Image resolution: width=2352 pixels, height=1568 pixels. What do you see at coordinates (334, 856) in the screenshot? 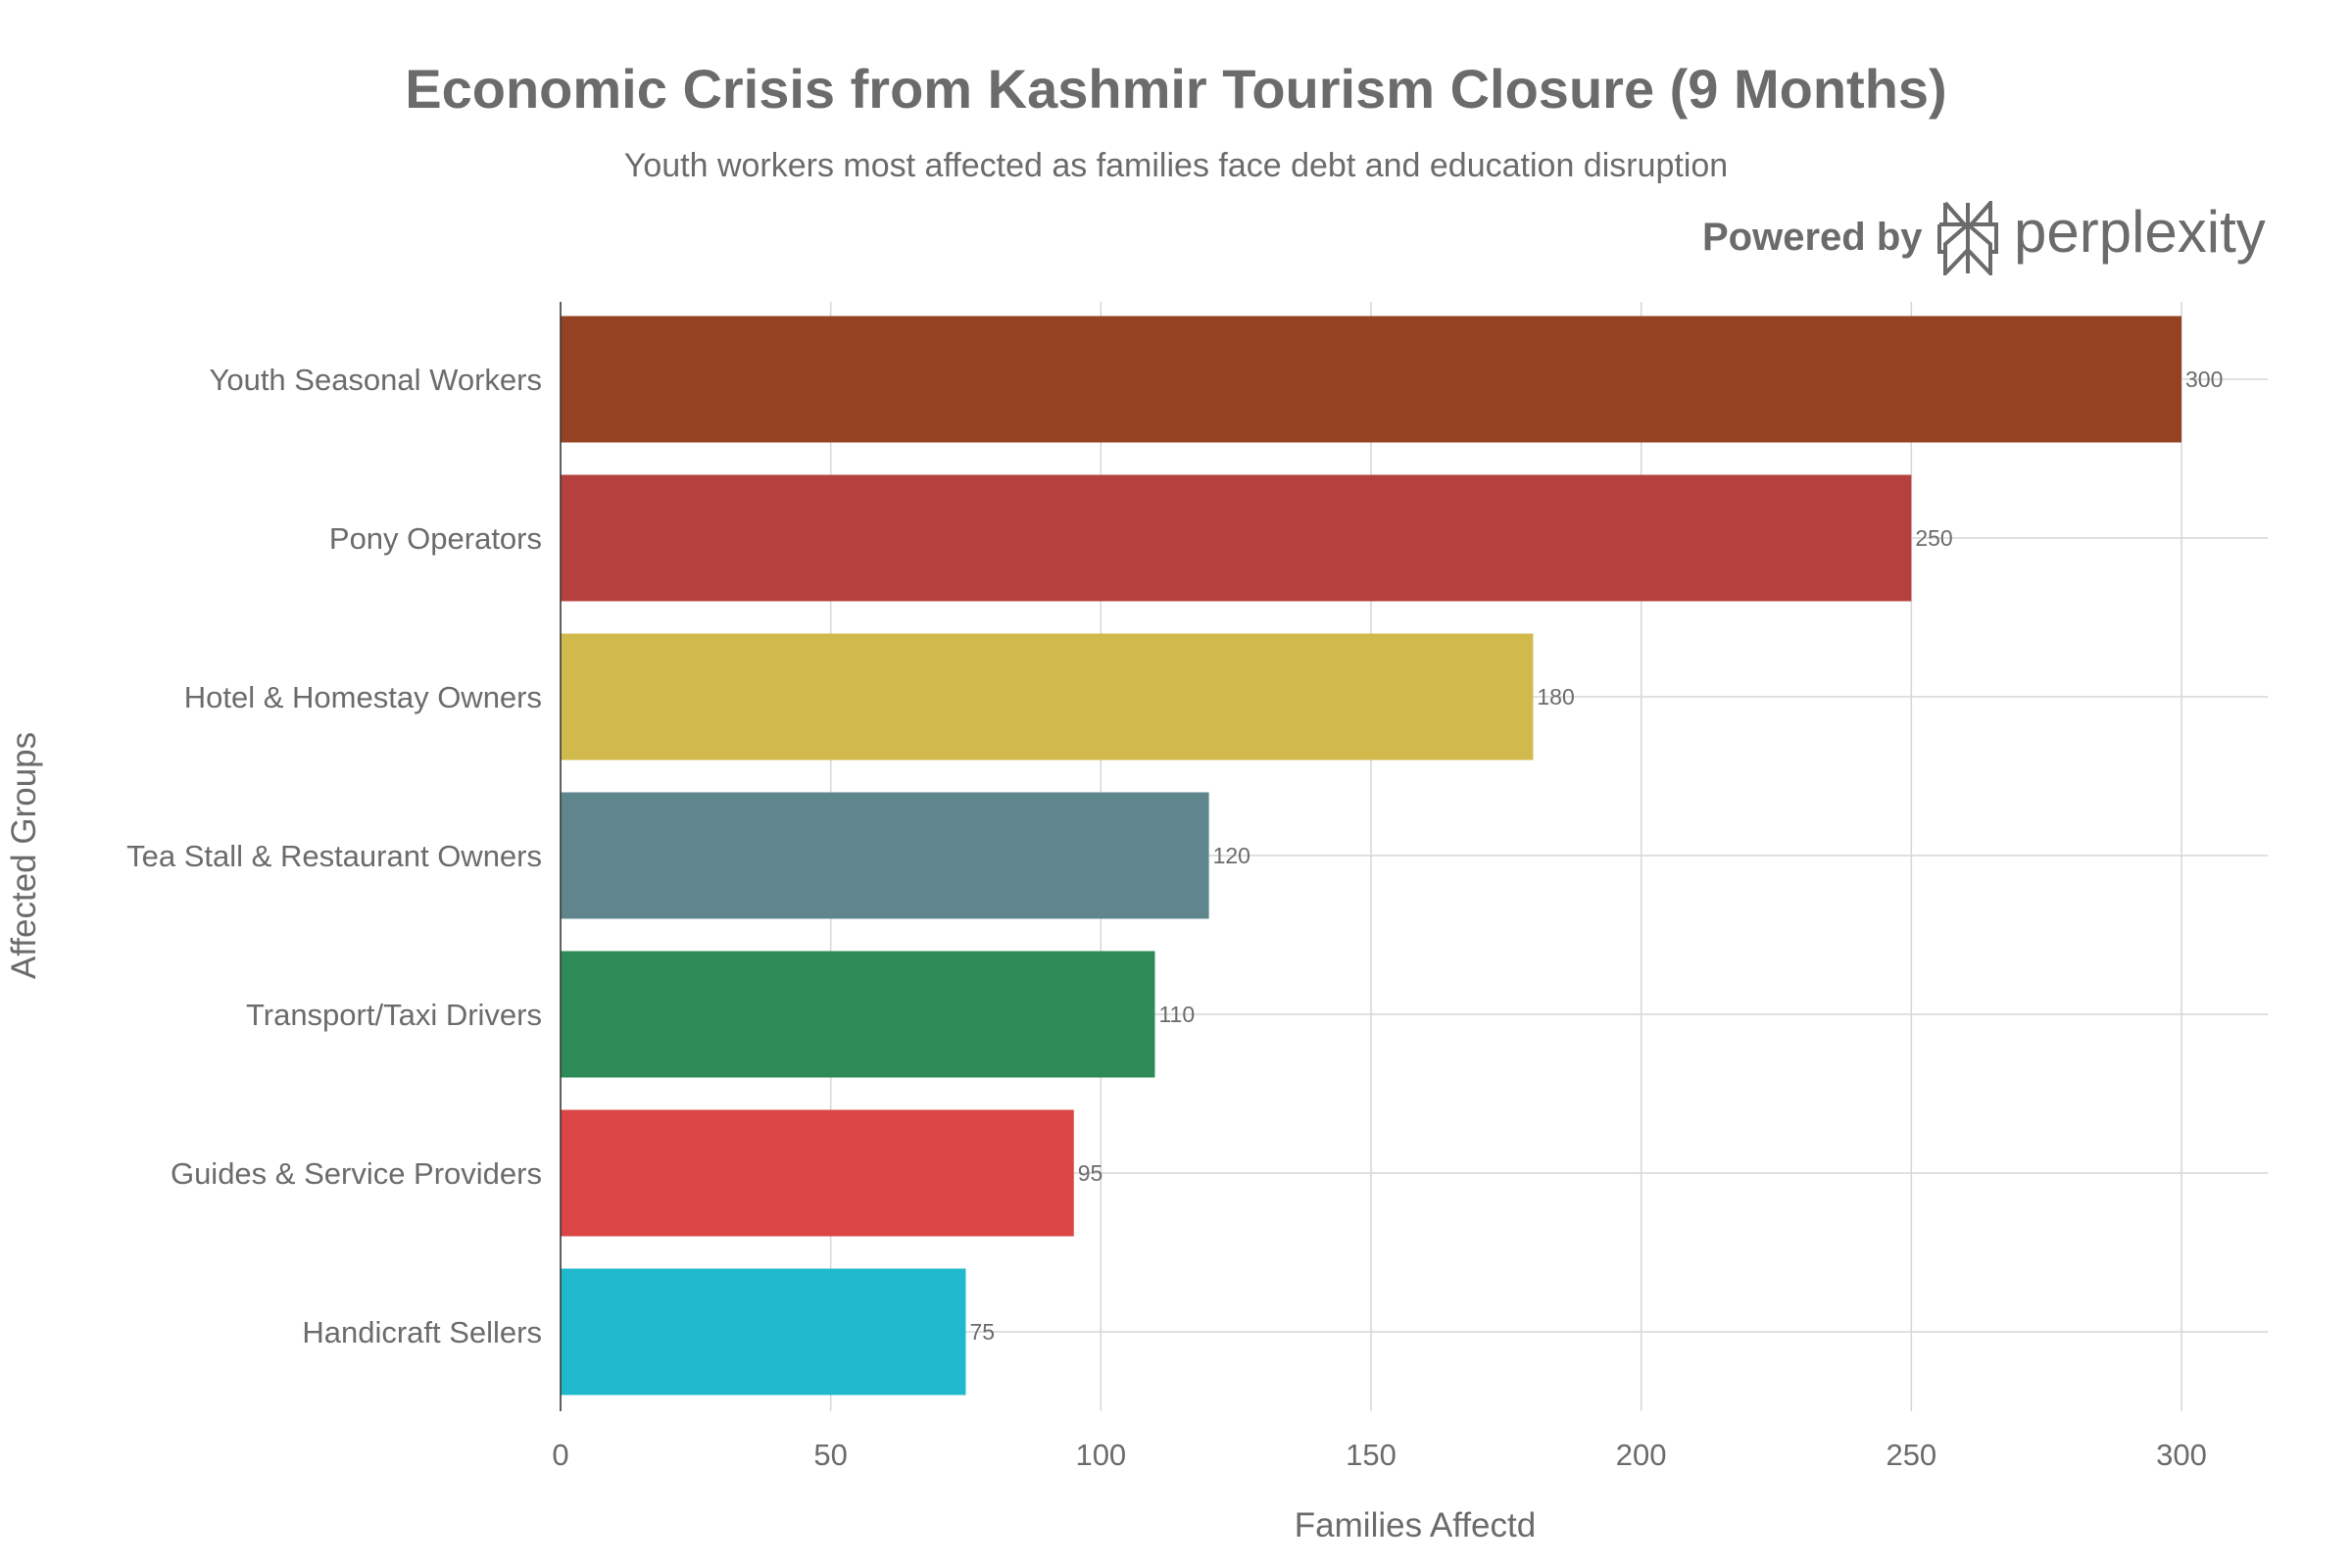
I see `y-tick-label: Tea Stall & Restaurant Owners` at bounding box center [334, 856].